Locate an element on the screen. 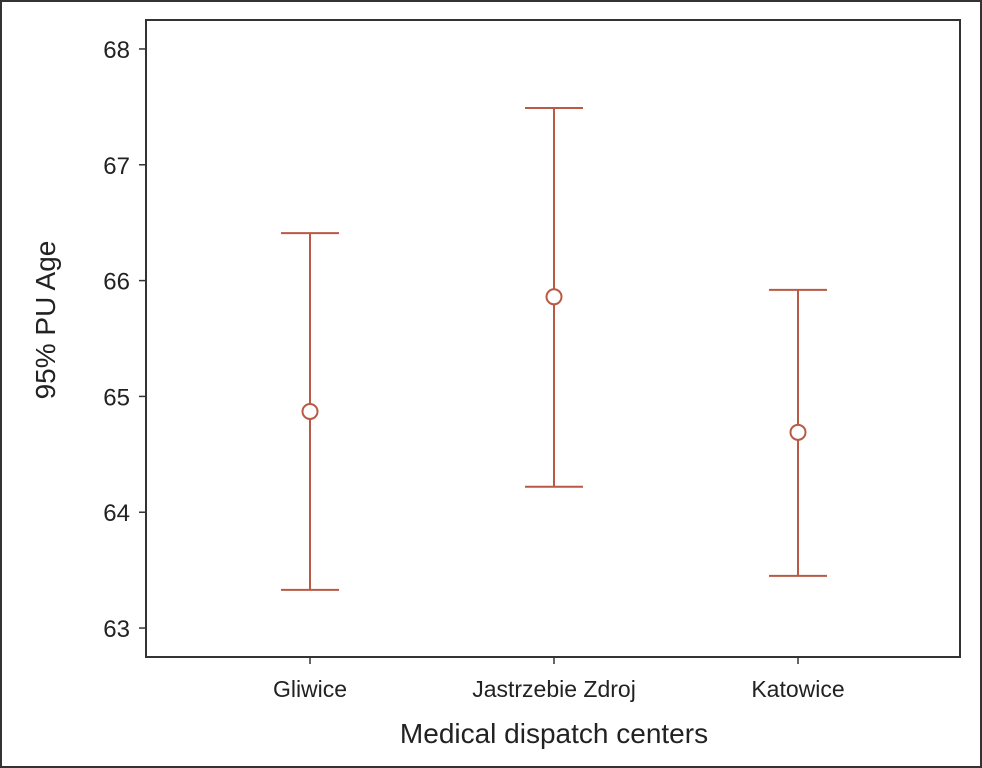 The width and height of the screenshot is (982, 768). x-axis-title: Medical dispatch centers is located at coordinates (554, 733).